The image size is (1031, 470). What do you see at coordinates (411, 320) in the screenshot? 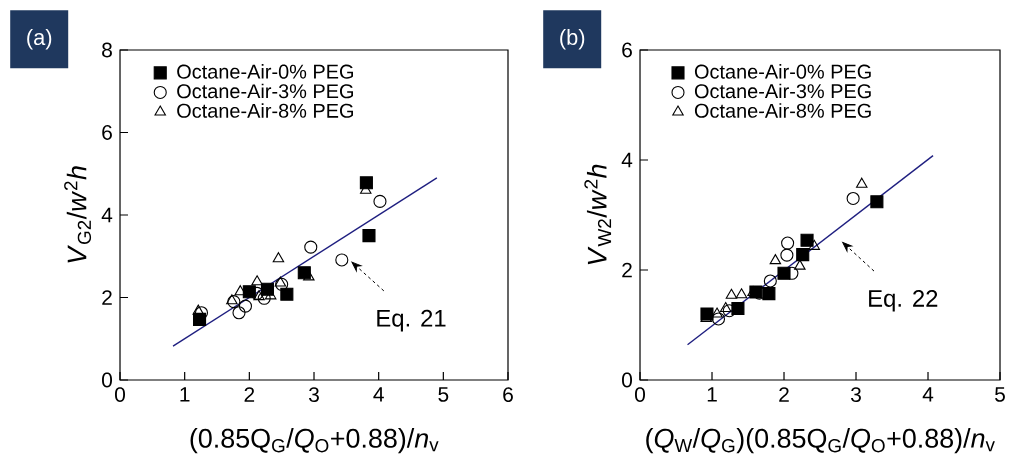
I see `annotation: Eq. 21` at bounding box center [411, 320].